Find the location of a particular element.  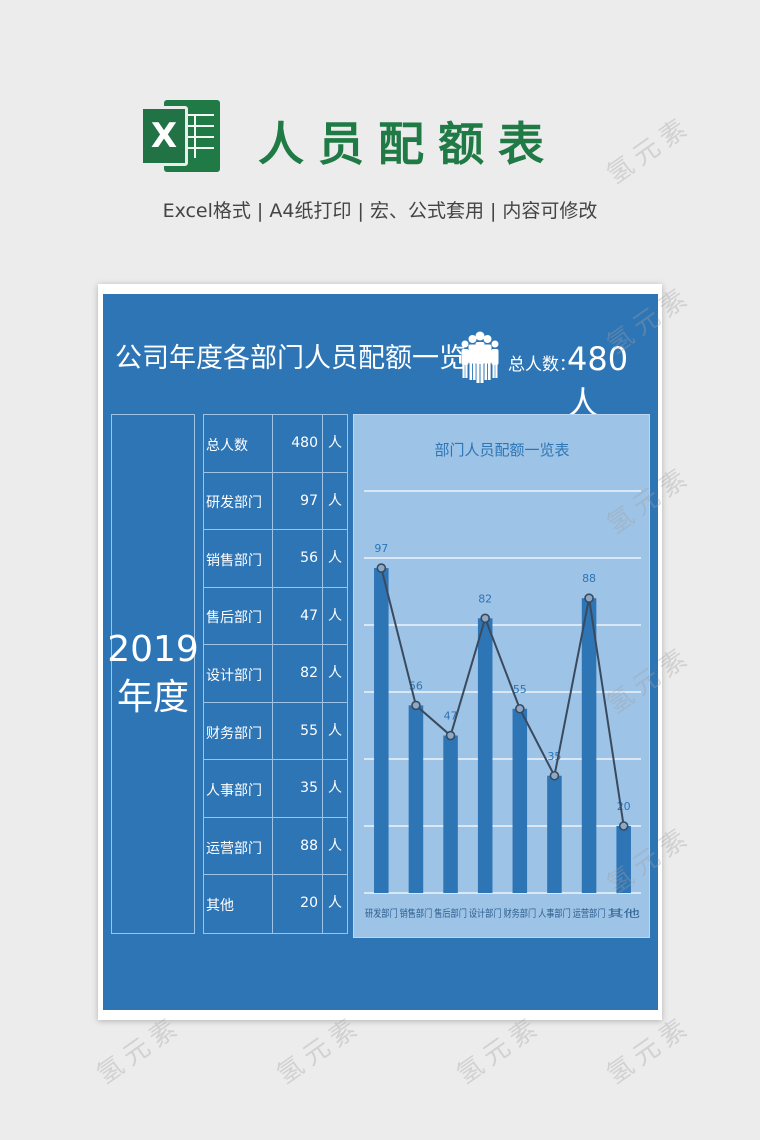

year-cell: 2019 年度 is located at coordinates (153, 674).